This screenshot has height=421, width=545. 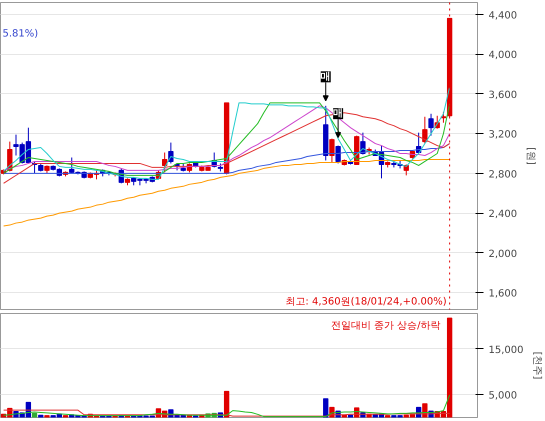 I want to click on y-tick-label: 2,800, so click(x=503, y=174).